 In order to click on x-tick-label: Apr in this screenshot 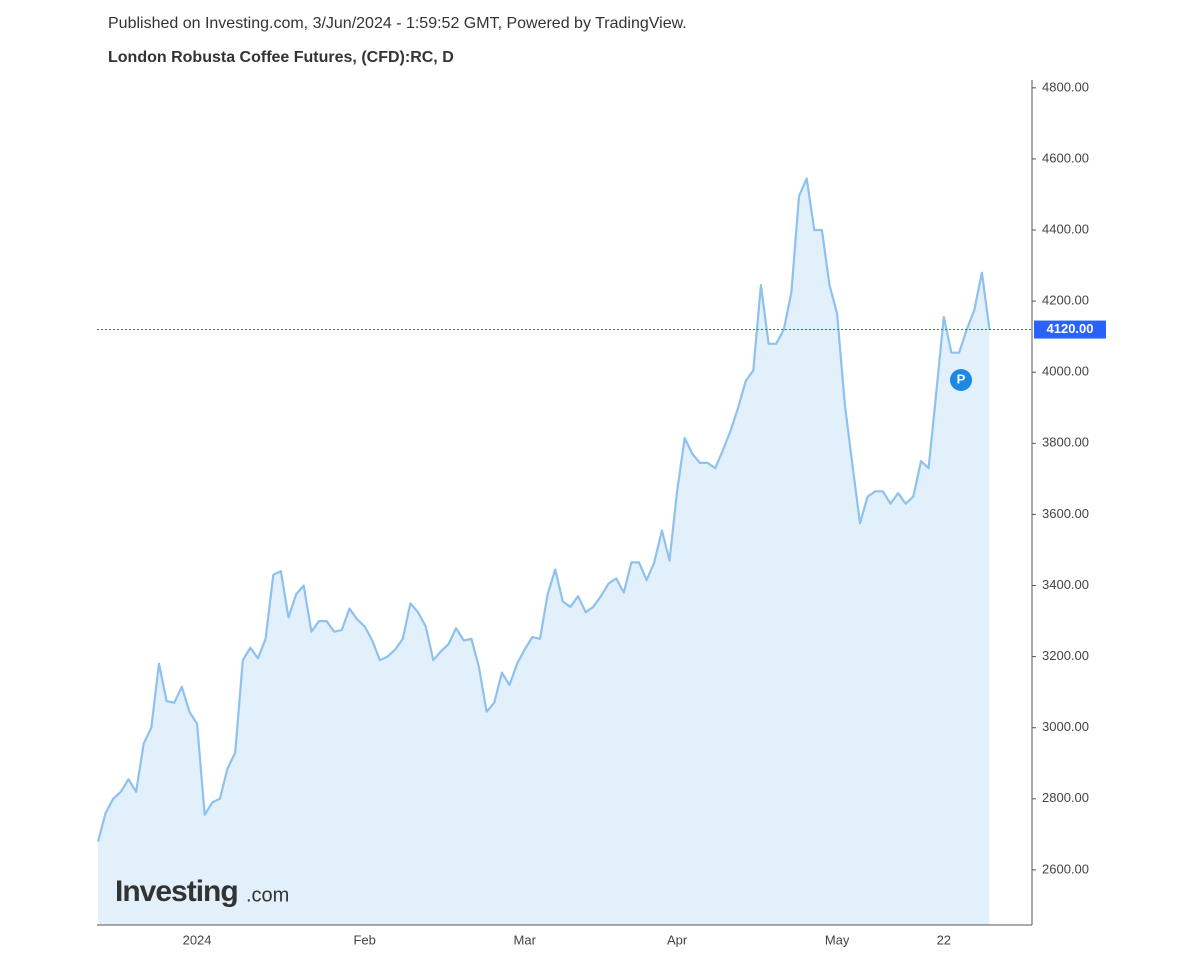, I will do `click(677, 939)`.